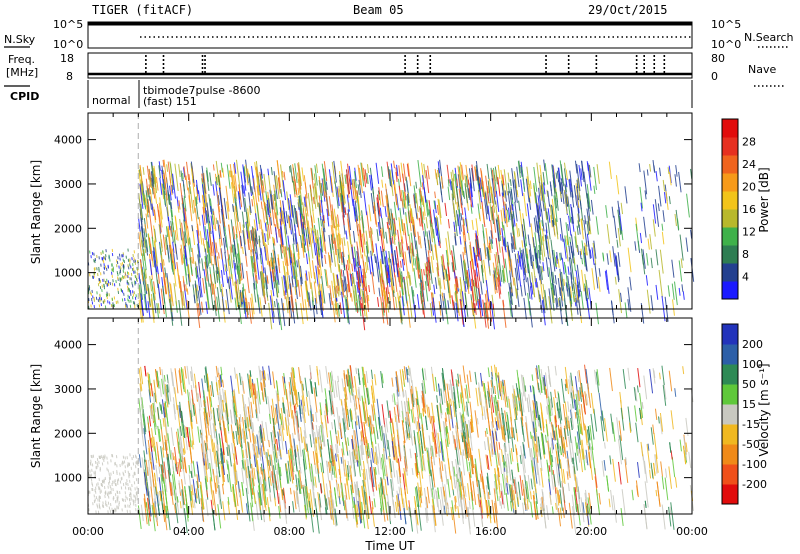 This screenshot has height=554, width=800. Describe the element at coordinates (730, 164) in the screenshot. I see `colorbar-swatch` at that location.